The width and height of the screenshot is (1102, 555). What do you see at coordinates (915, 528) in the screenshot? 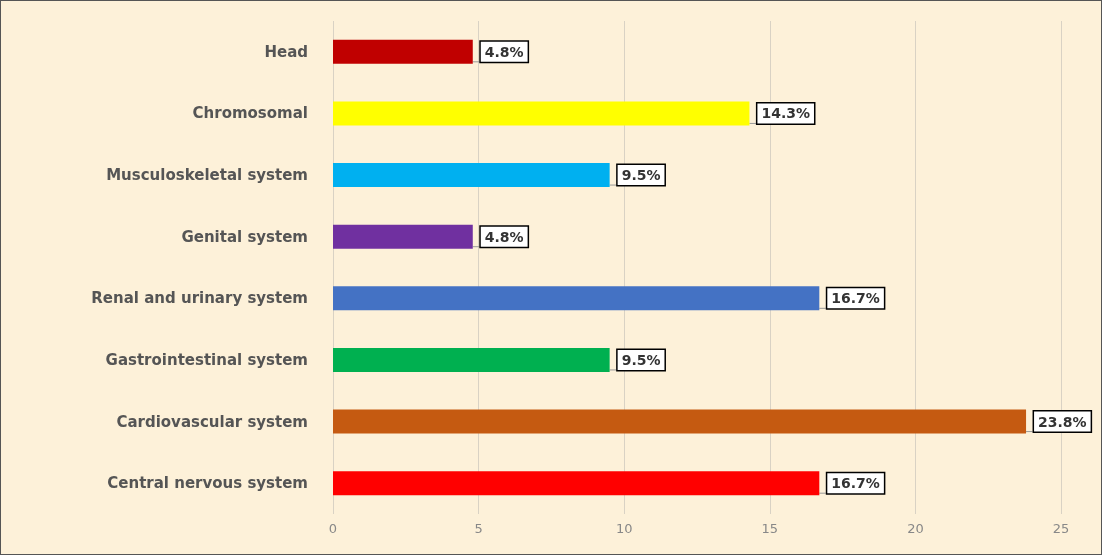
I see `x-tick-label: 20` at bounding box center [915, 528].